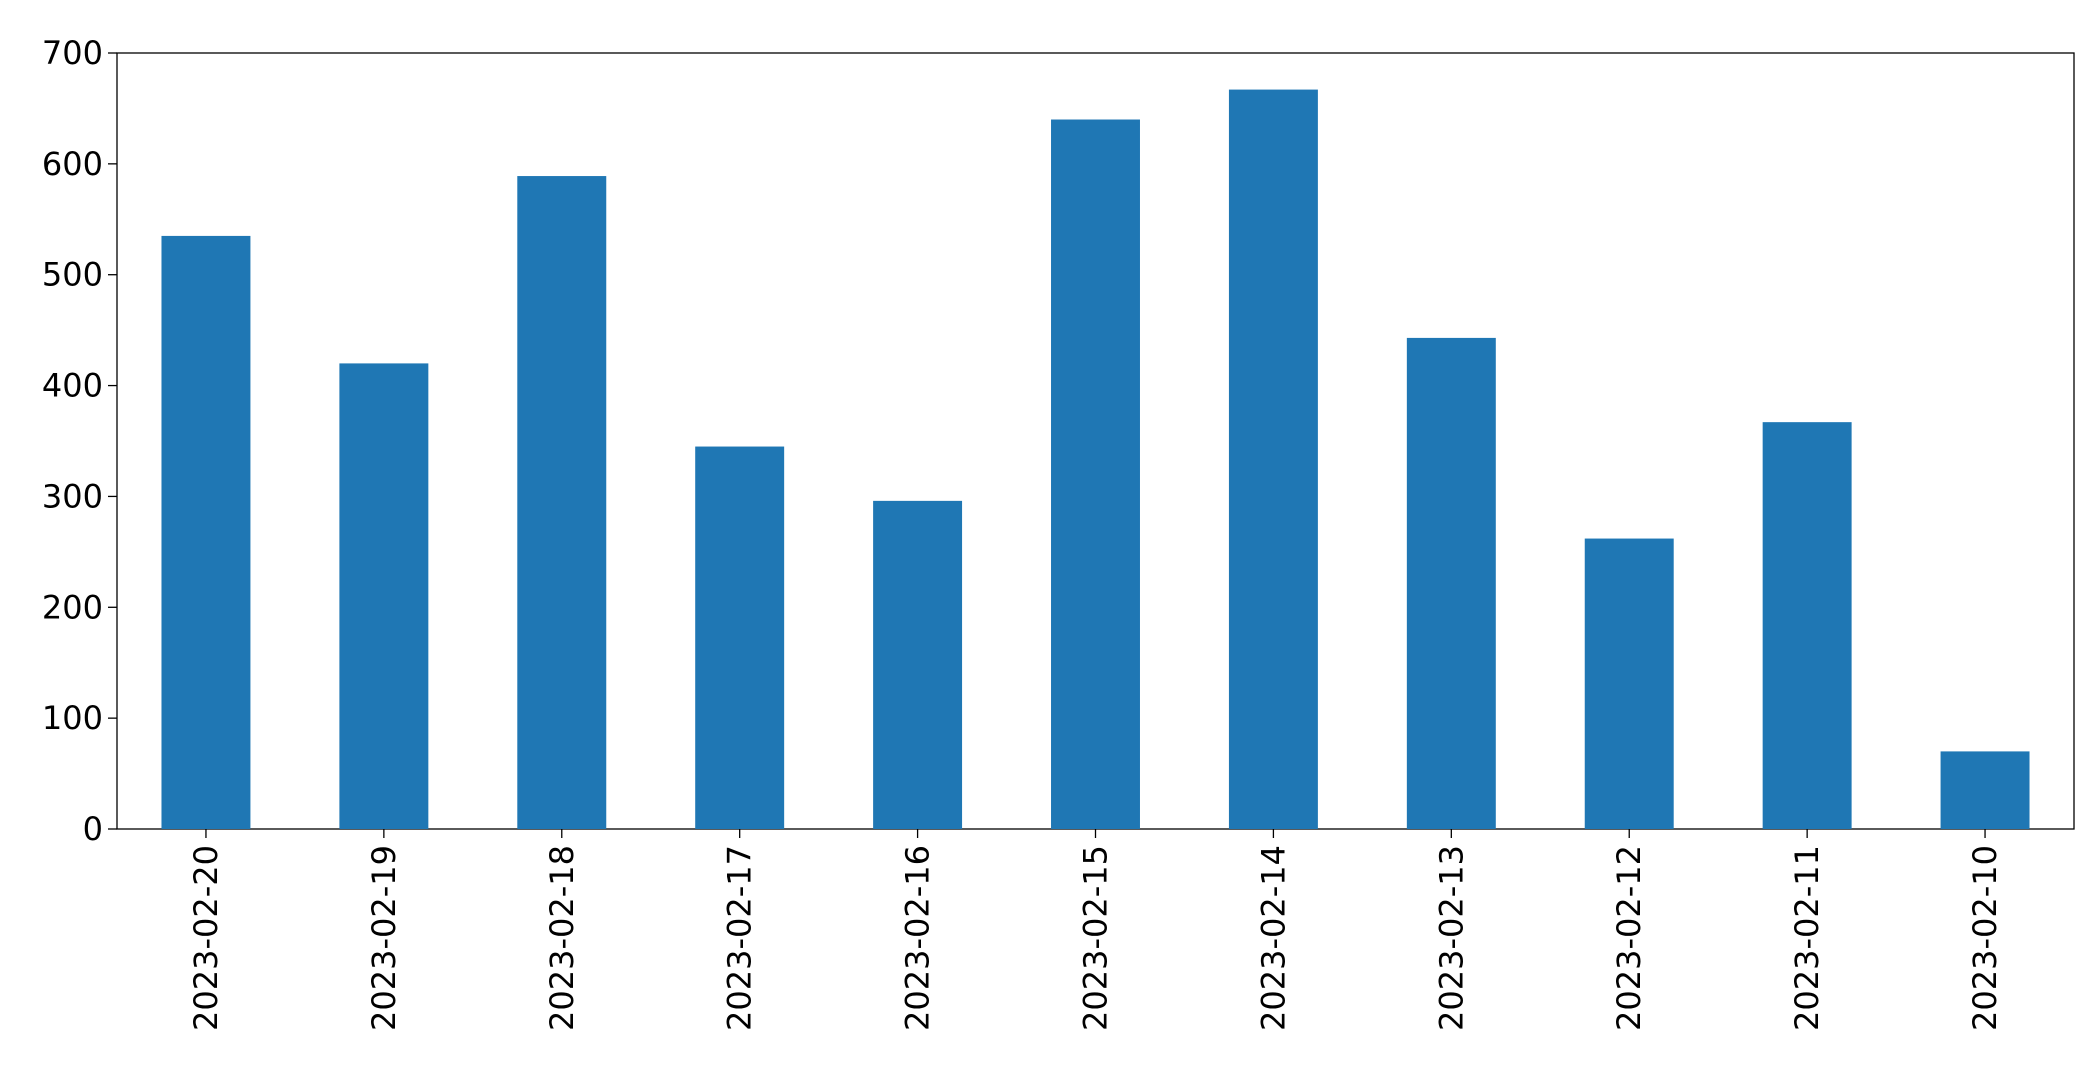 Image resolution: width=2093 pixels, height=1073 pixels. I want to click on x-tick-label: 2023-02-10, so click(1985, 938).